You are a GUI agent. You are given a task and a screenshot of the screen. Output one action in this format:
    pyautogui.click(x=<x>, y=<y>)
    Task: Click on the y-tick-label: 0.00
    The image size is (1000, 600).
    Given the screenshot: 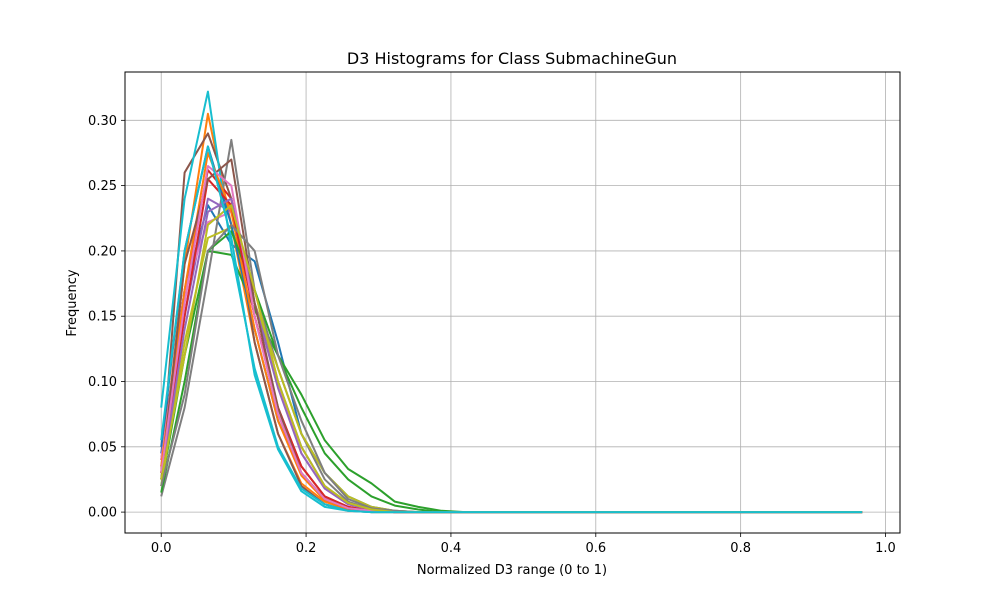 What is the action you would take?
    pyautogui.click(x=102, y=513)
    